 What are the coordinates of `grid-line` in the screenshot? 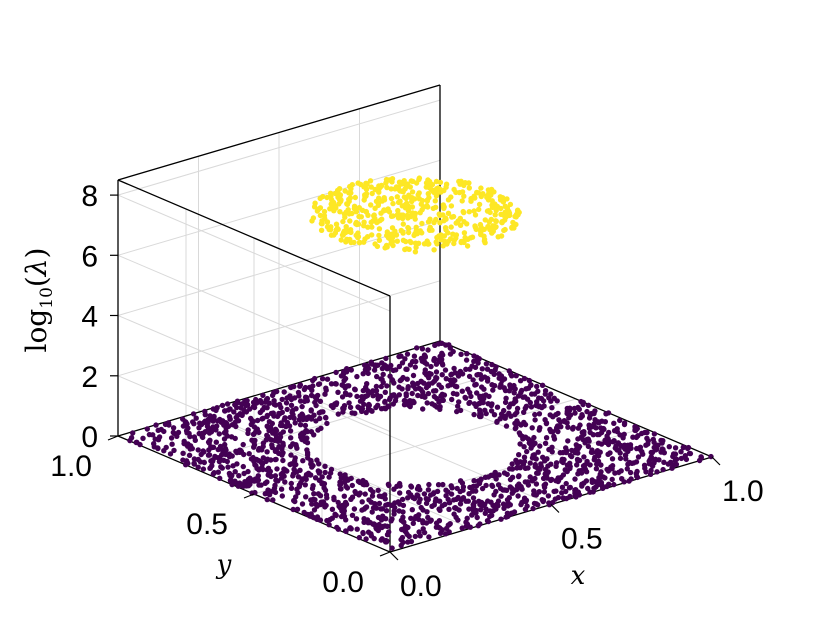 It's located at (279, 328).